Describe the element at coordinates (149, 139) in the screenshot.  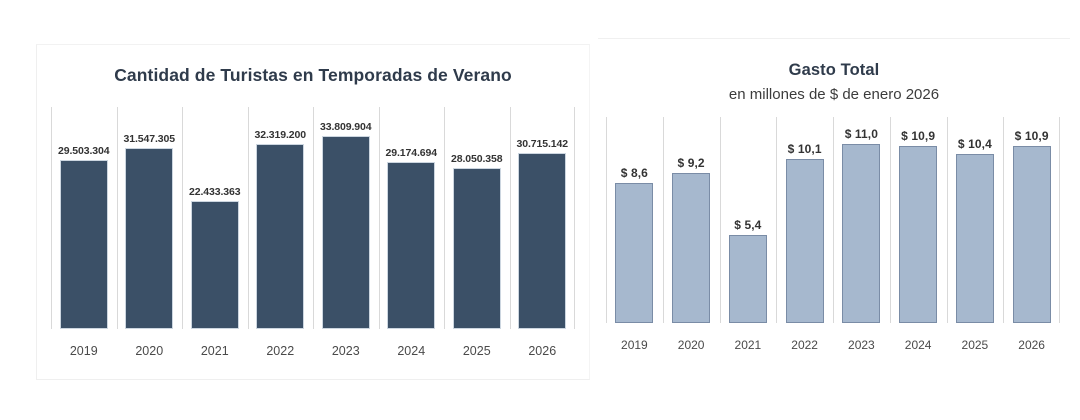
I see `bar-value-label: 31.547.305` at that location.